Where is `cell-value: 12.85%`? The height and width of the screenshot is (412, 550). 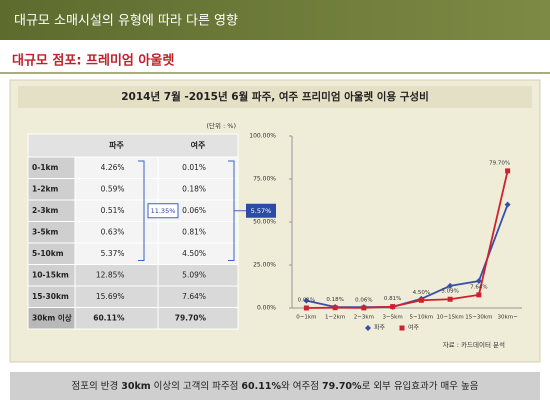
cell-value: 12.85% is located at coordinates (110, 274).